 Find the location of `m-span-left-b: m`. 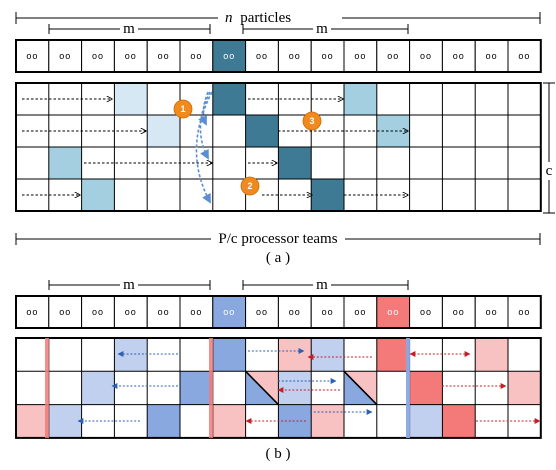

m-span-left-b: m is located at coordinates (129, 285).